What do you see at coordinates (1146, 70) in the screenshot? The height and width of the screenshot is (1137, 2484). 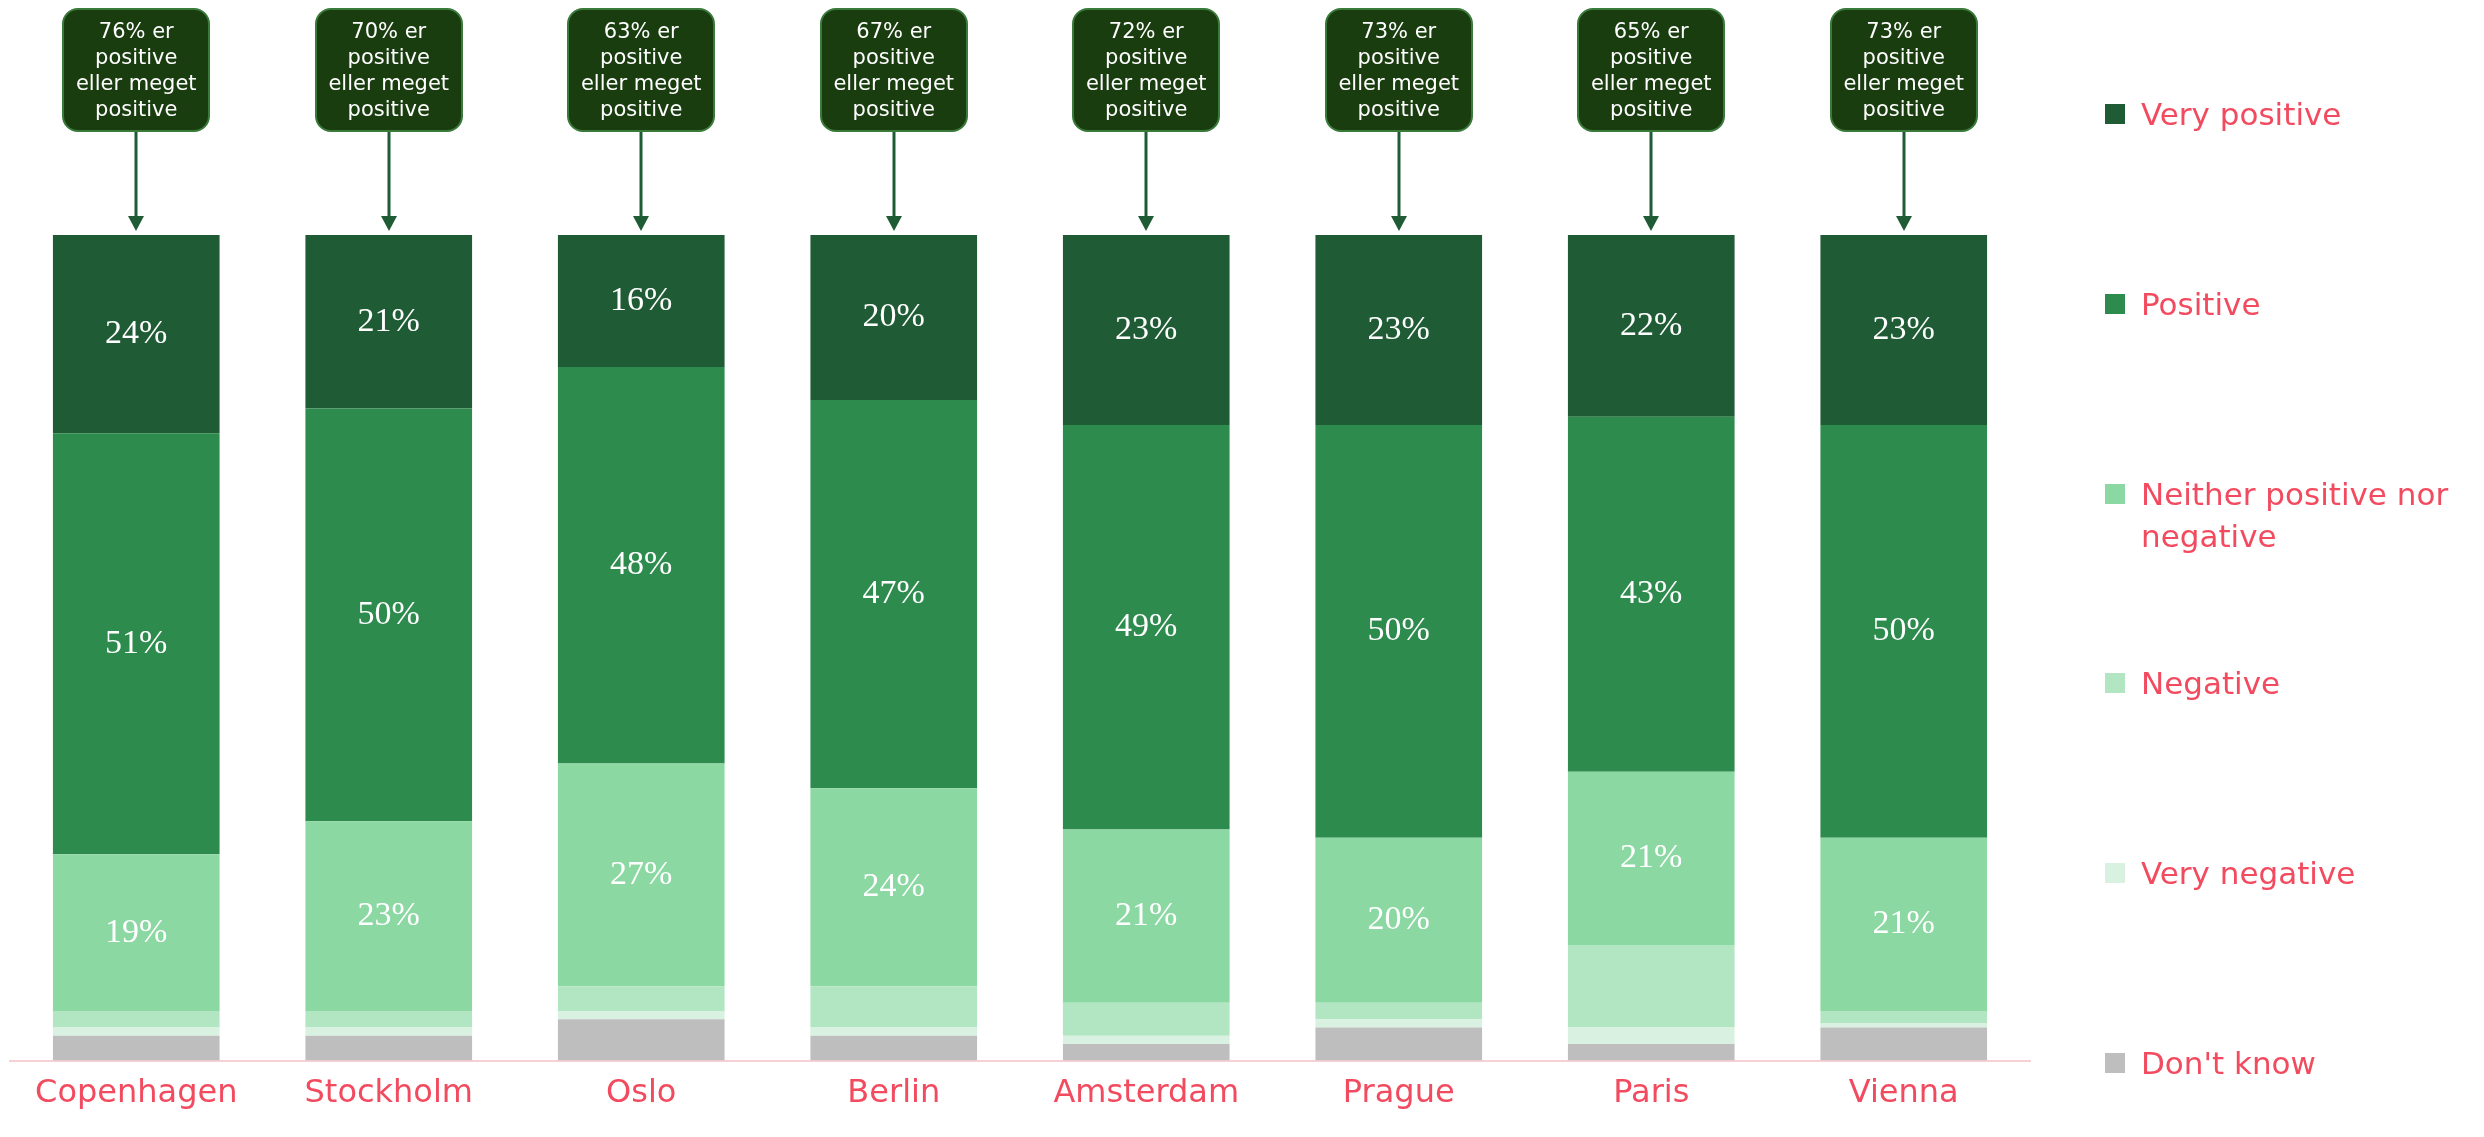 I see `text: 72% er positive eller meget positive` at bounding box center [1146, 70].